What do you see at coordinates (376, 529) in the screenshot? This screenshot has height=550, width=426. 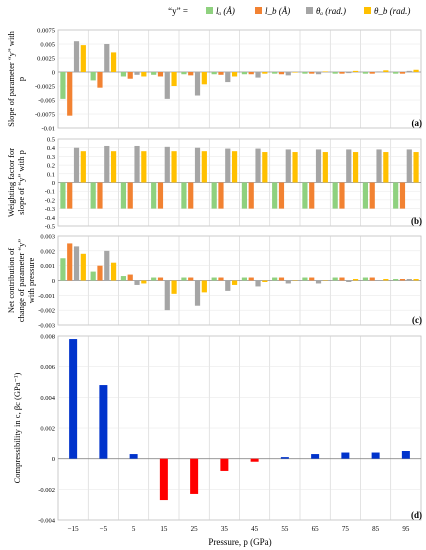 I see `x-tick-label: 85` at bounding box center [376, 529].